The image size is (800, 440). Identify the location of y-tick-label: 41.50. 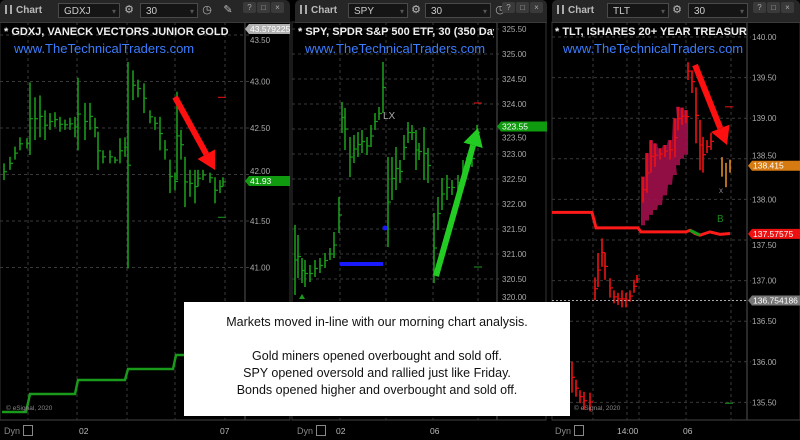
(260, 221).